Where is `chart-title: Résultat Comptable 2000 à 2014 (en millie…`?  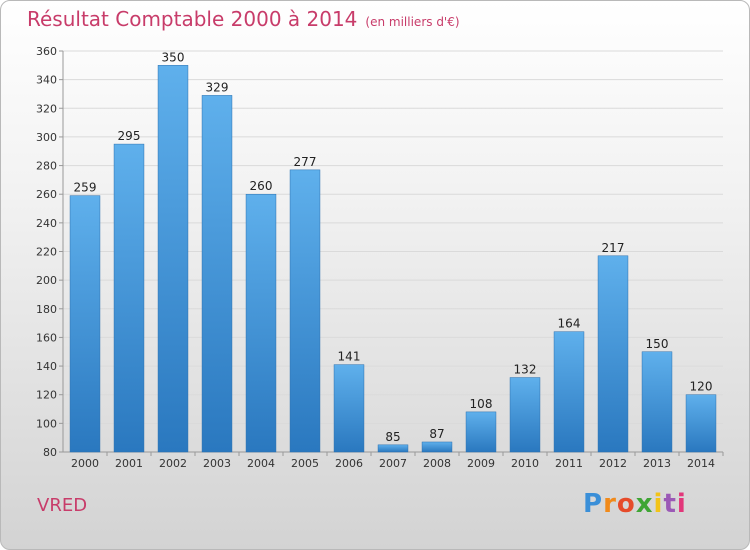
chart-title: Résultat Comptable 2000 à 2014 (en millie… is located at coordinates (243, 19).